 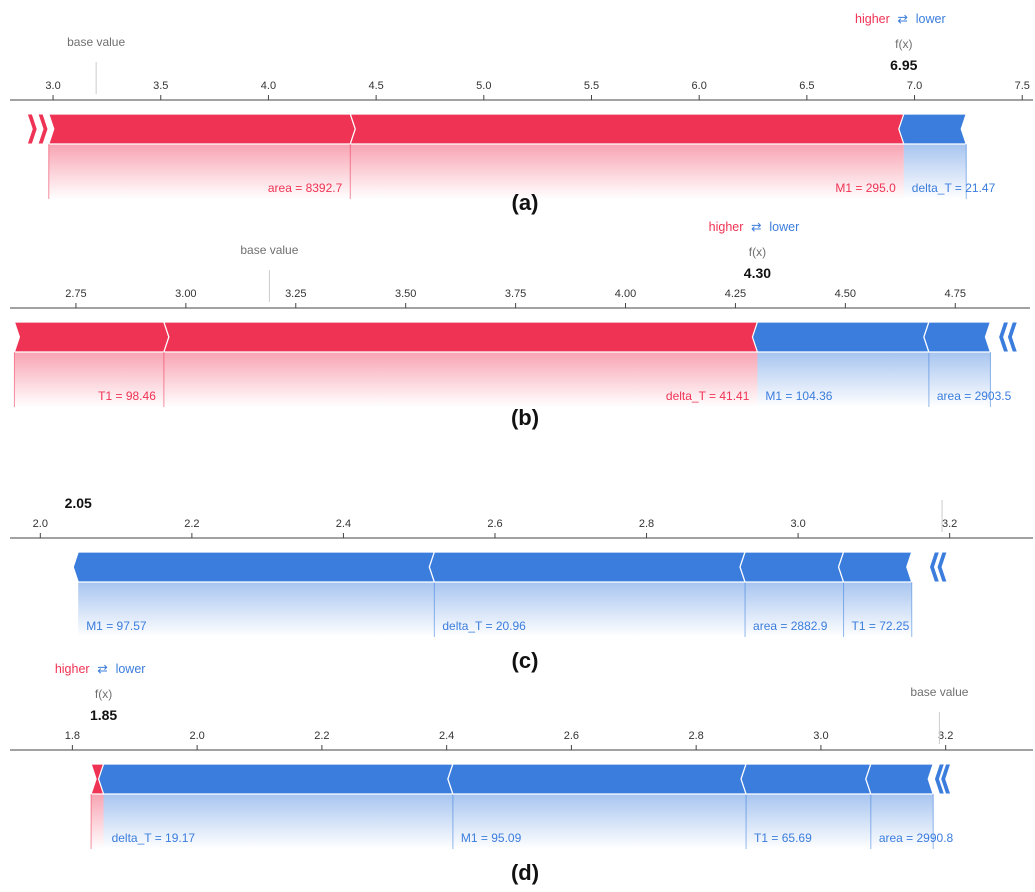 What do you see at coordinates (525, 417) in the screenshot?
I see `panel-caption: (b)` at bounding box center [525, 417].